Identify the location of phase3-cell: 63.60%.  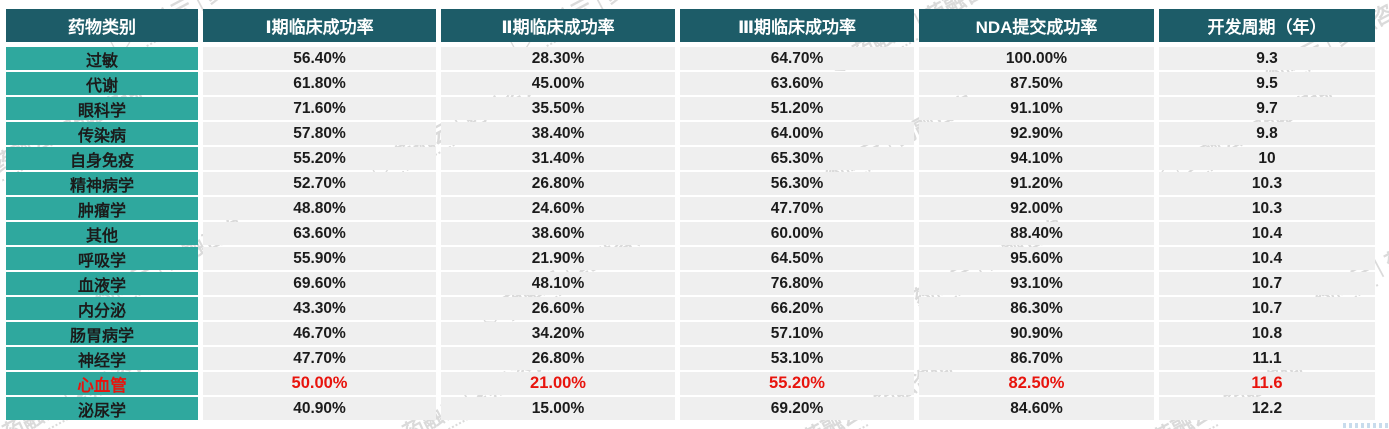
(797, 83).